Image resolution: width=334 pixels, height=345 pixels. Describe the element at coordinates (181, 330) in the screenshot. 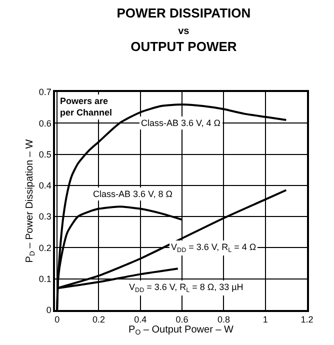

I see `x-axis-title: P$_{O}$ – Output Power – W` at that location.